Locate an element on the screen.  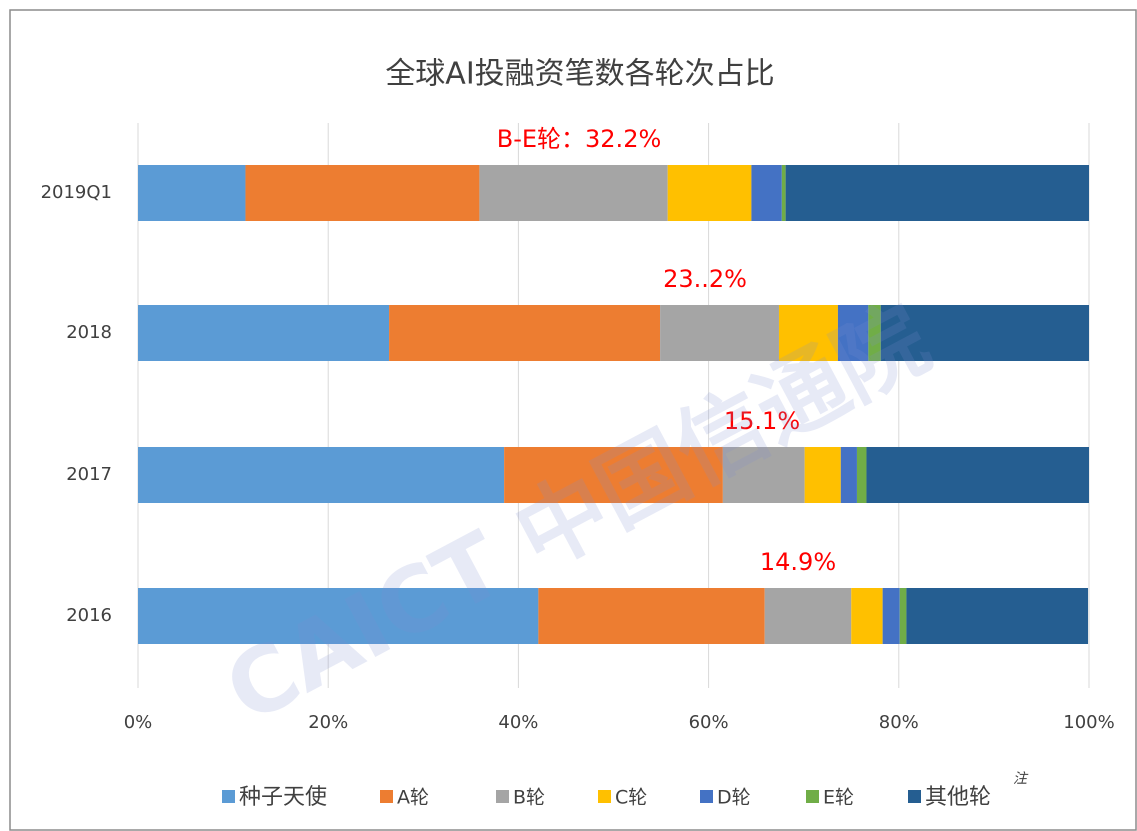
legend-label: D轮 is located at coordinates (734, 798).